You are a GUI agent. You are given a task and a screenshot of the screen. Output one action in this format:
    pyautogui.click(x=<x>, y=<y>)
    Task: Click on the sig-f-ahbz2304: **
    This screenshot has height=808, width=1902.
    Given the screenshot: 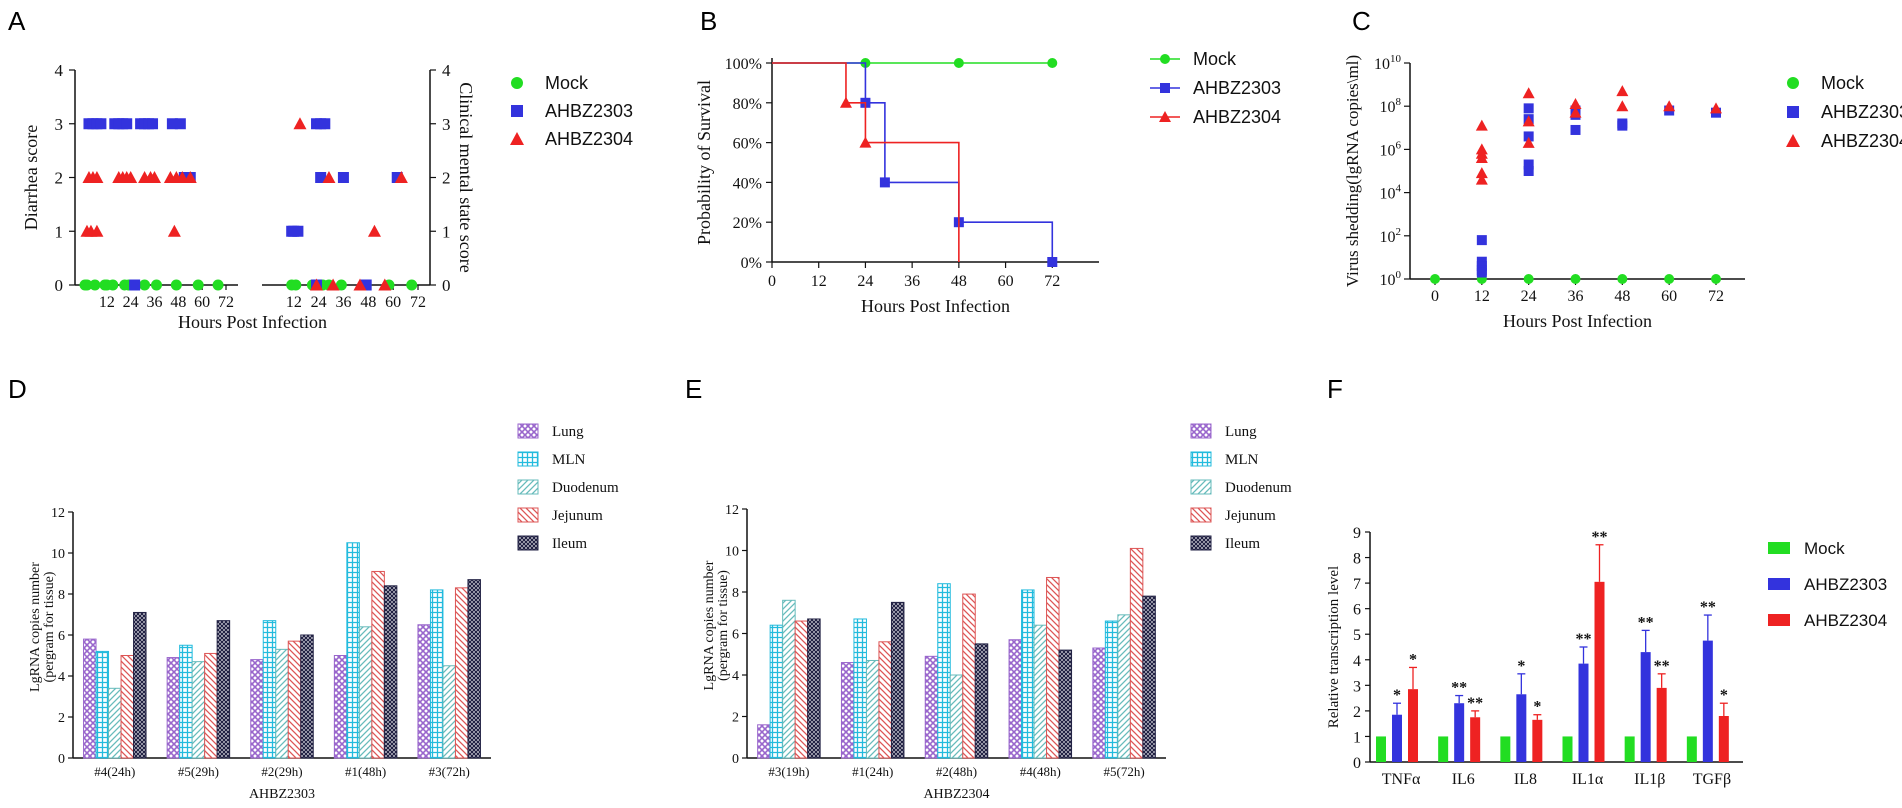 What is the action you would take?
    pyautogui.click(x=1600, y=537)
    